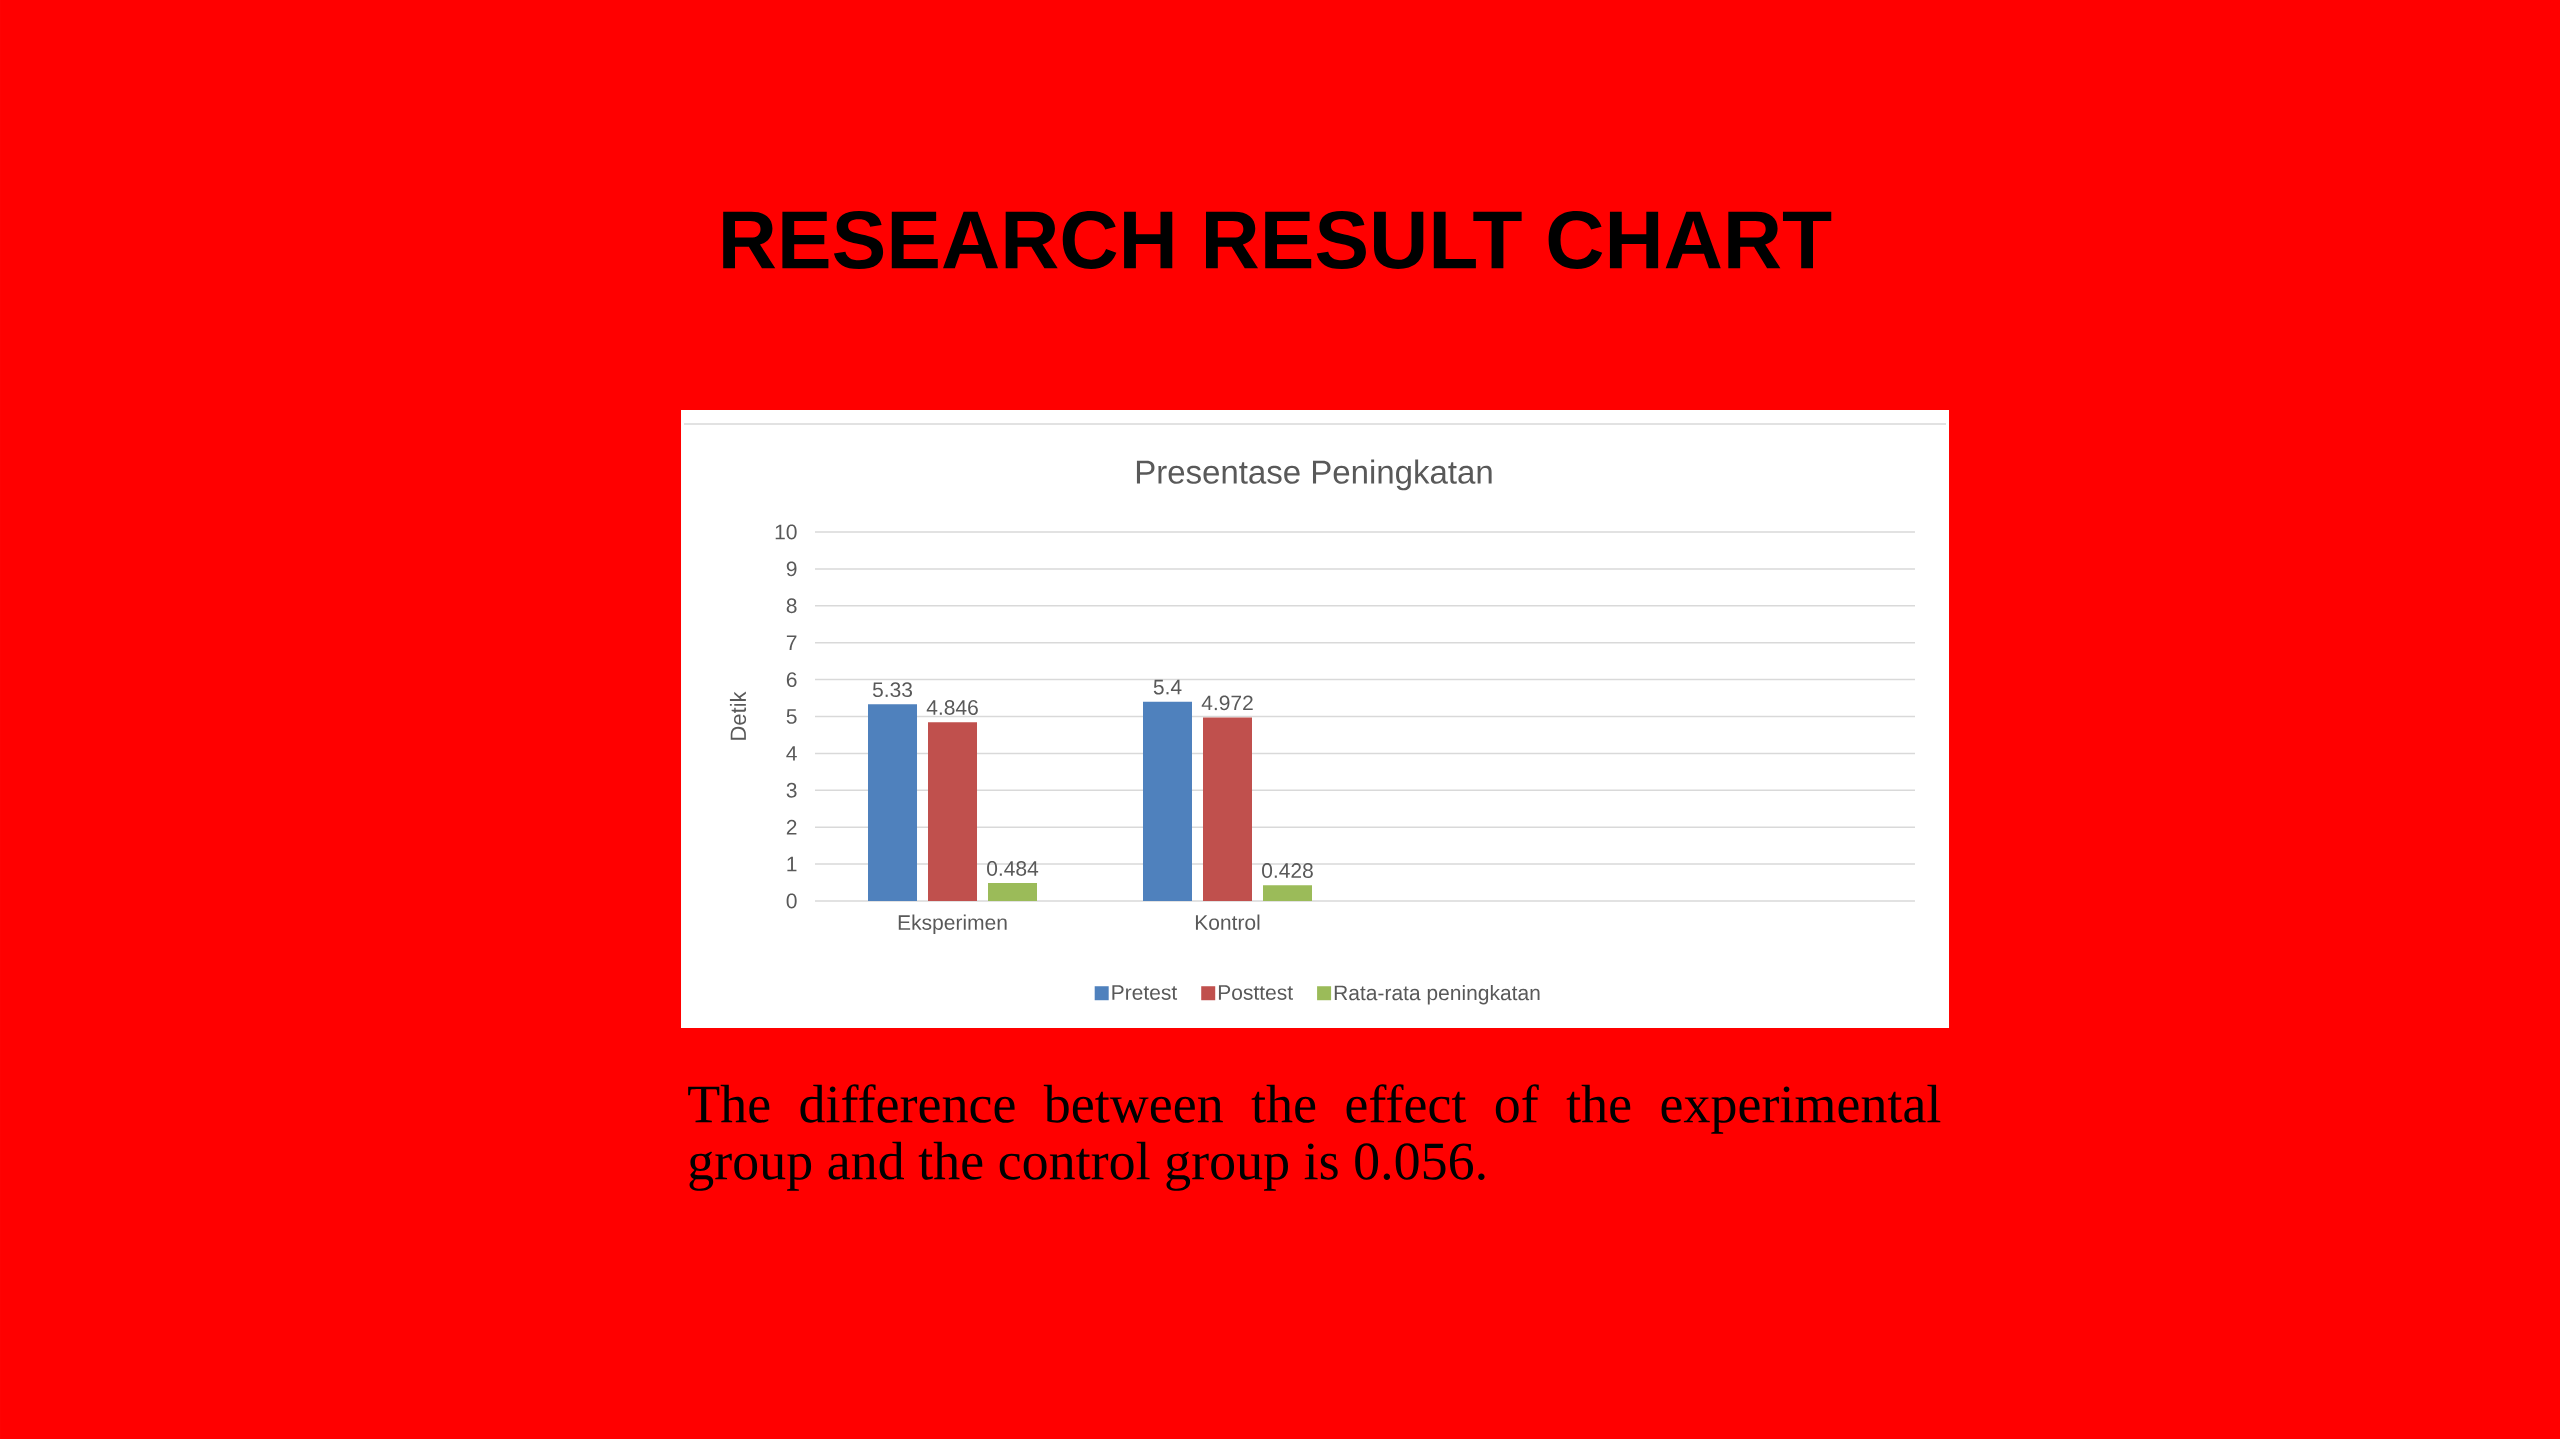  Describe the element at coordinates (892, 690) in the screenshot. I see `data-label: 5.33` at that location.